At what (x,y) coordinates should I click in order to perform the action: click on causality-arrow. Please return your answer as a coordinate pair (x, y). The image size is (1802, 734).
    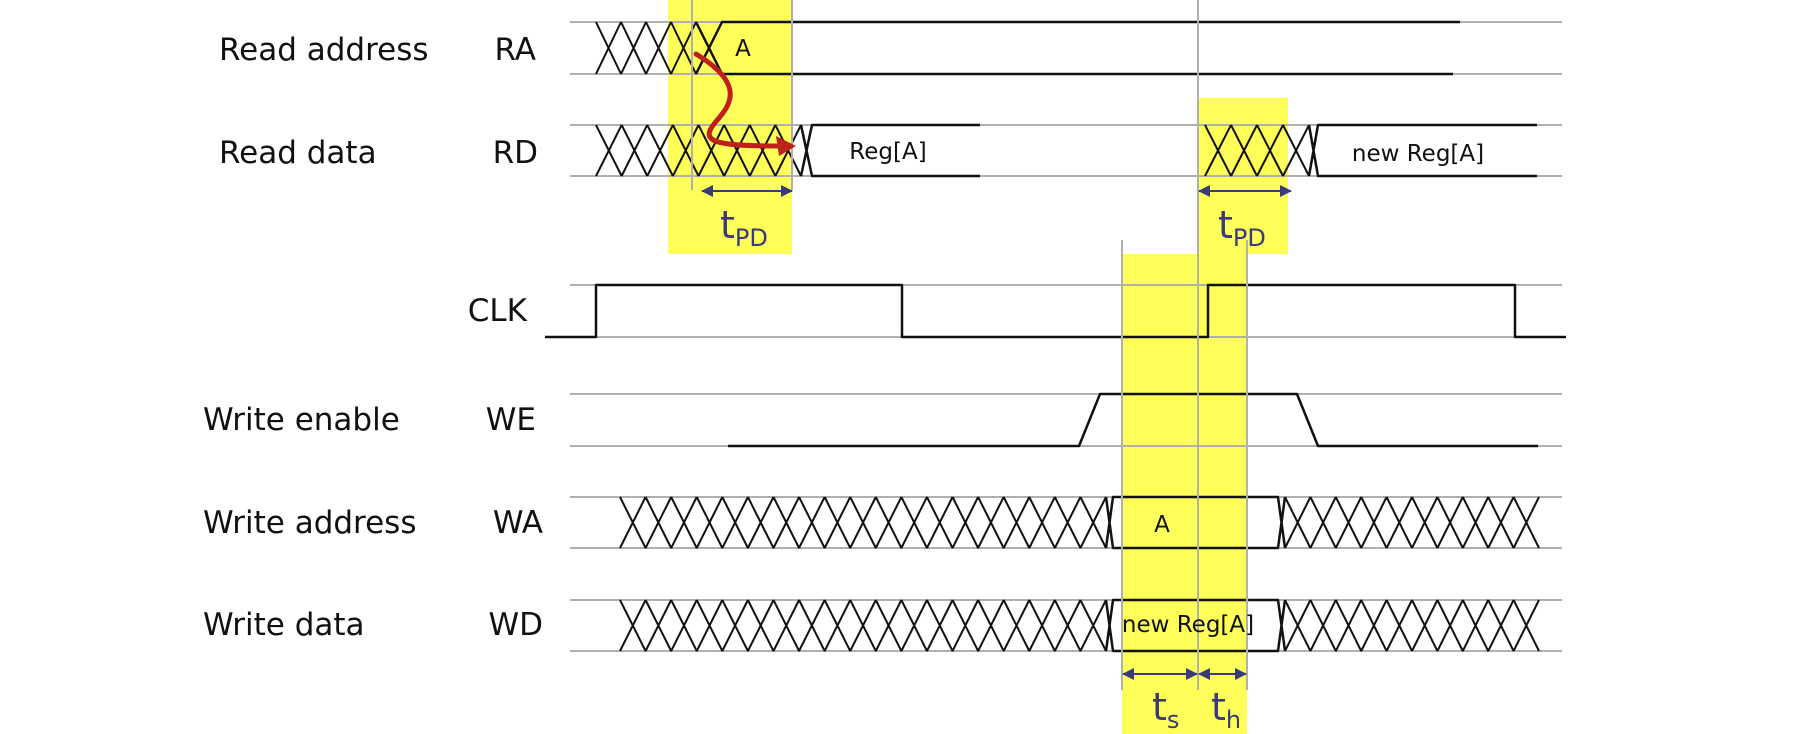
    Looking at the image, I should click on (744, 103).